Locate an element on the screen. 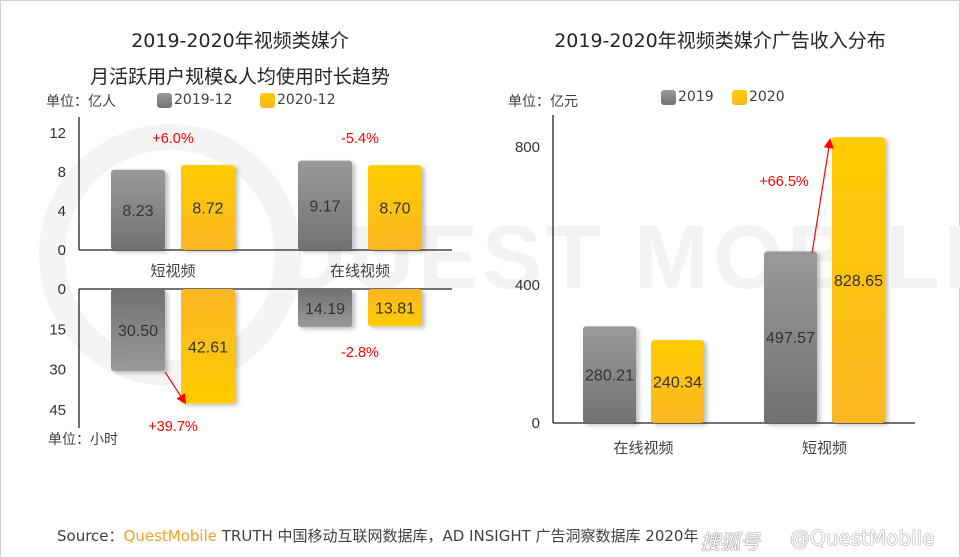 The image size is (960, 558). source-prefix: Source： is located at coordinates (90, 536).